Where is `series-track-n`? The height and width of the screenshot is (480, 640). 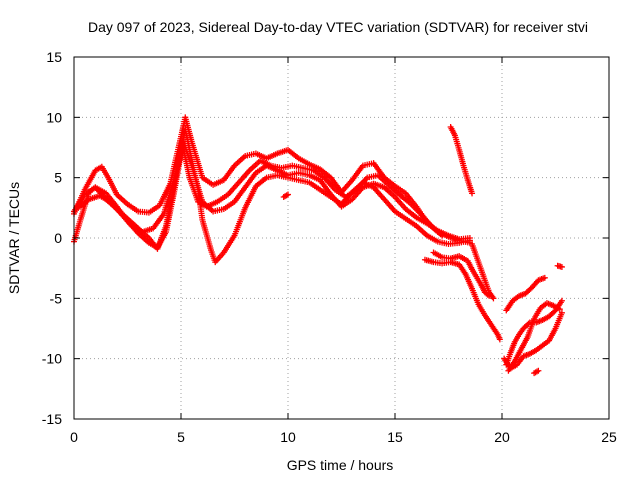 series-track-n is located at coordinates (559, 266).